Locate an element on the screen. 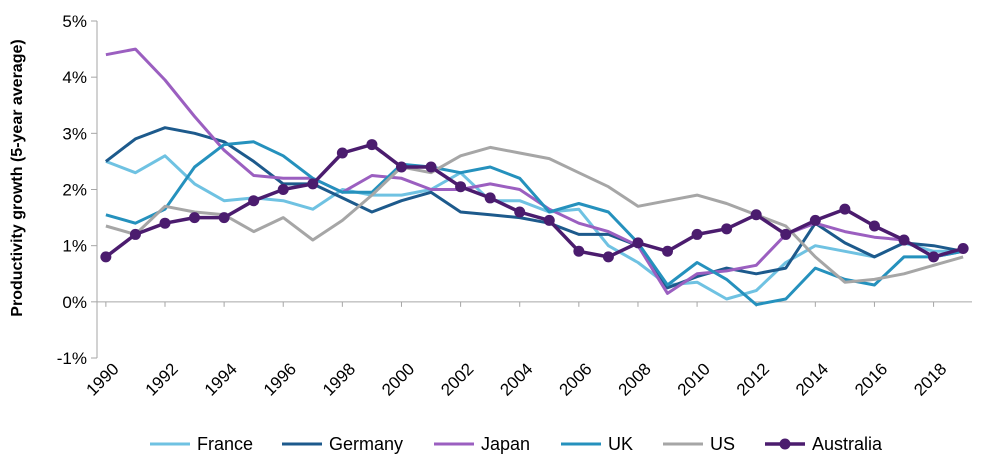 This screenshot has width=1000, height=467. legend-marker is located at coordinates (785, 444).